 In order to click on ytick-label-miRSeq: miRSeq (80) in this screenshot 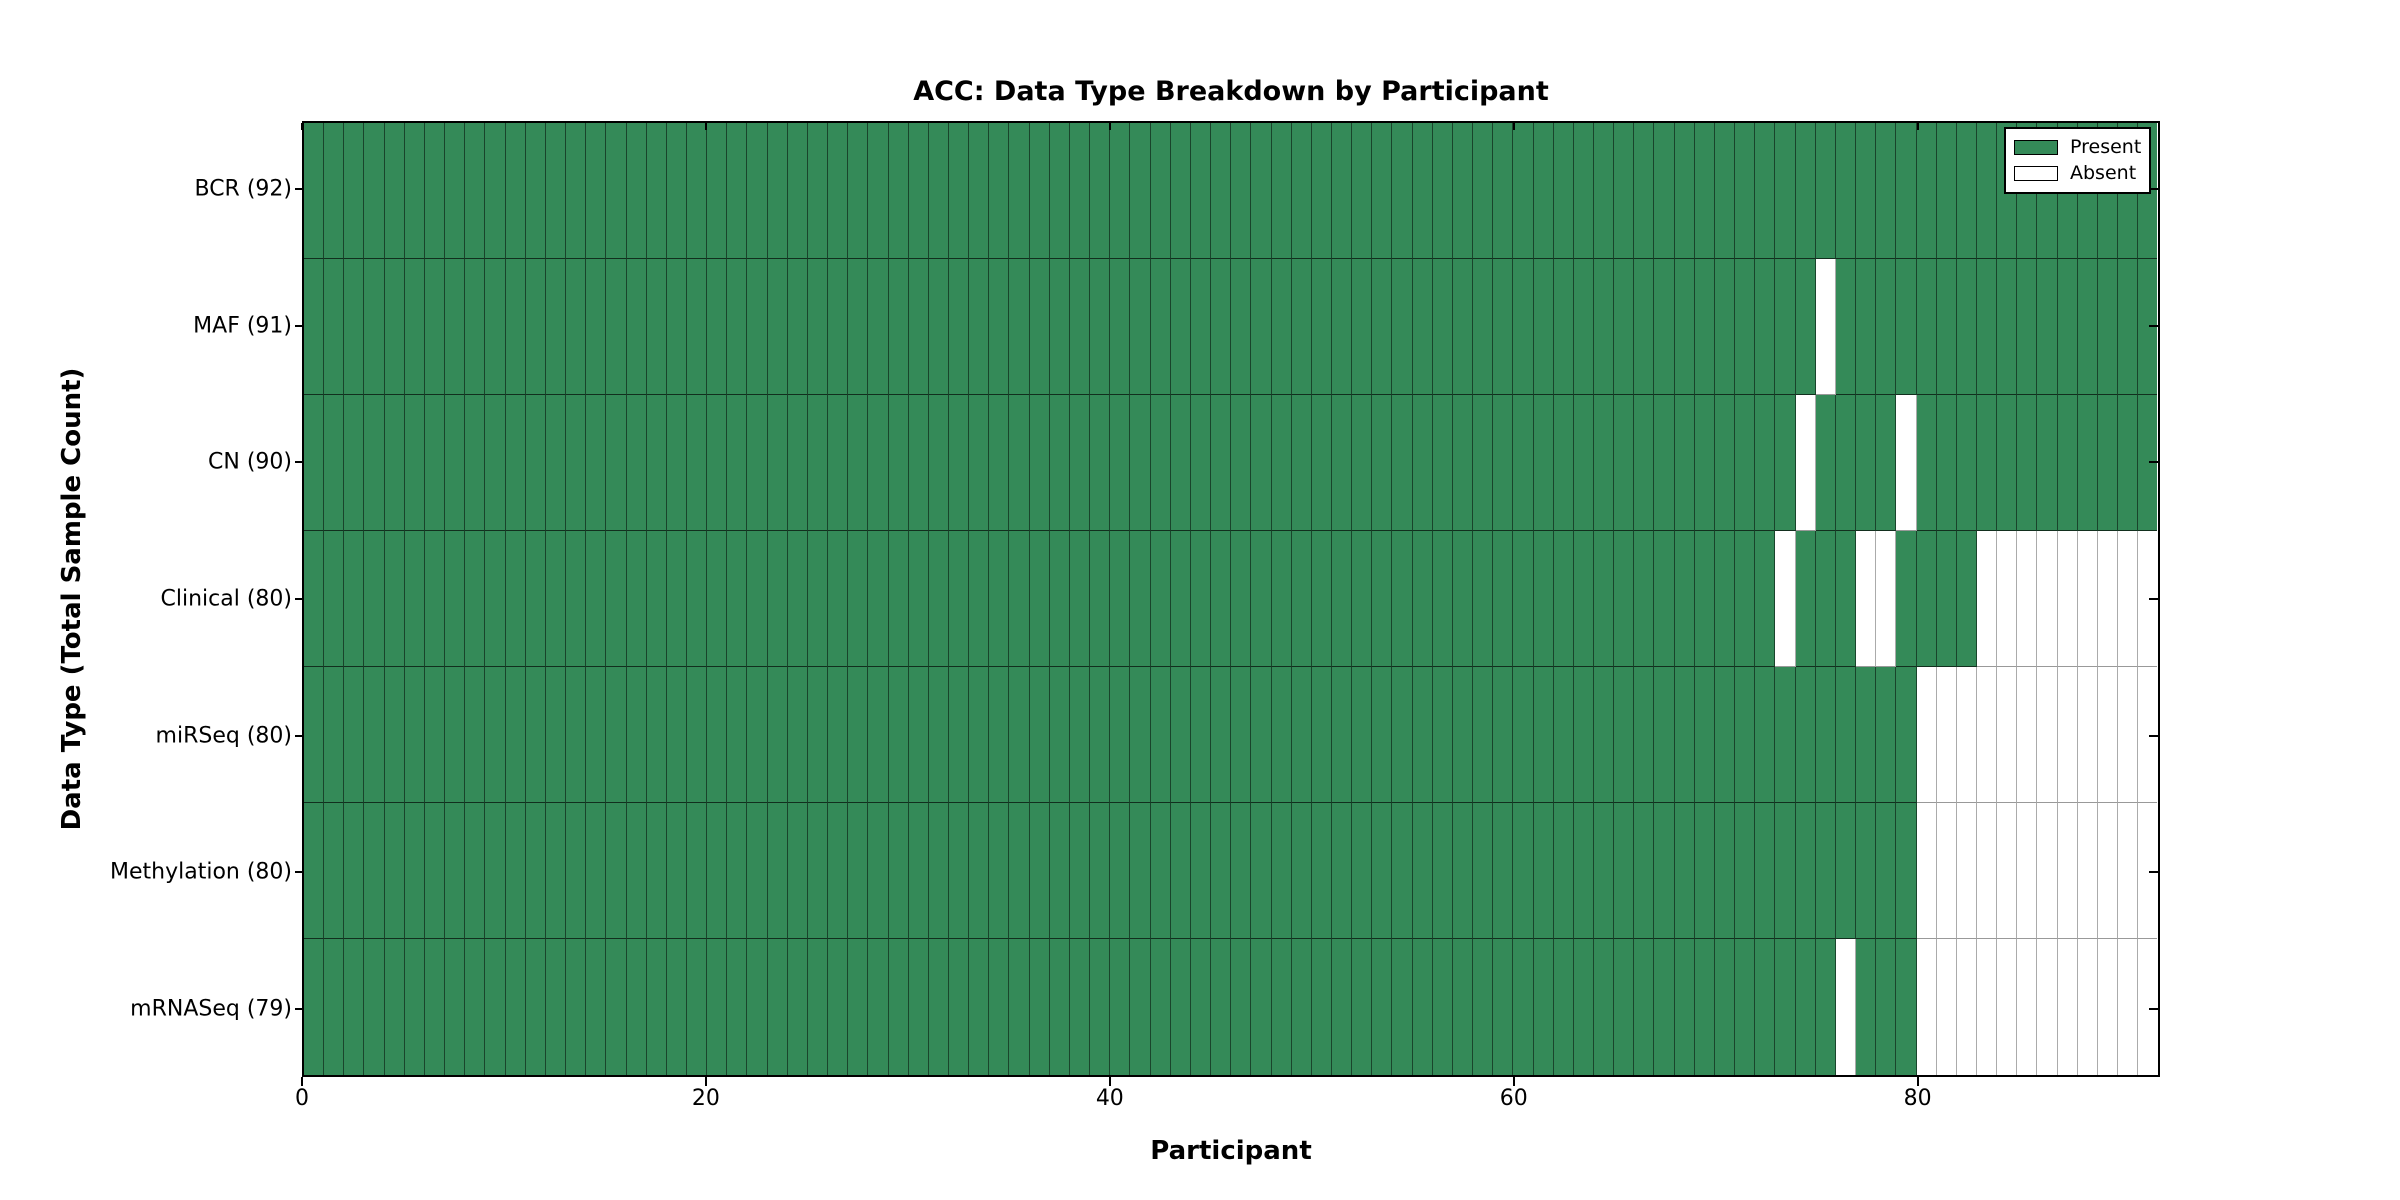, I will do `click(223, 736)`.